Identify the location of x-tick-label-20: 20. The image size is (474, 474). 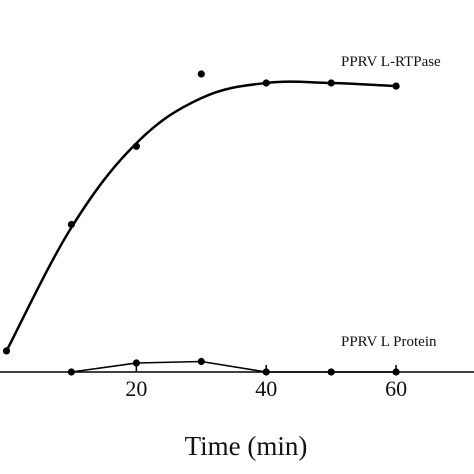
(136, 388).